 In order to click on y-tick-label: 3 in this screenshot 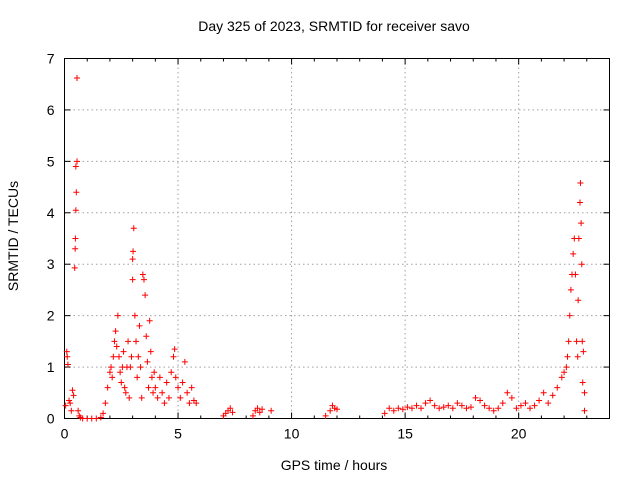, I will do `click(51, 264)`.